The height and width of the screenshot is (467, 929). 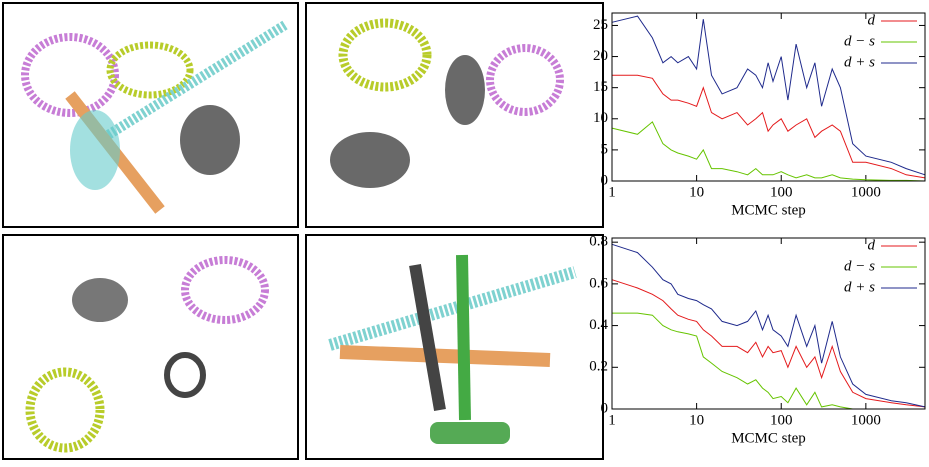 What do you see at coordinates (600, 56) in the screenshot?
I see `y-tick-label: 20` at bounding box center [600, 56].